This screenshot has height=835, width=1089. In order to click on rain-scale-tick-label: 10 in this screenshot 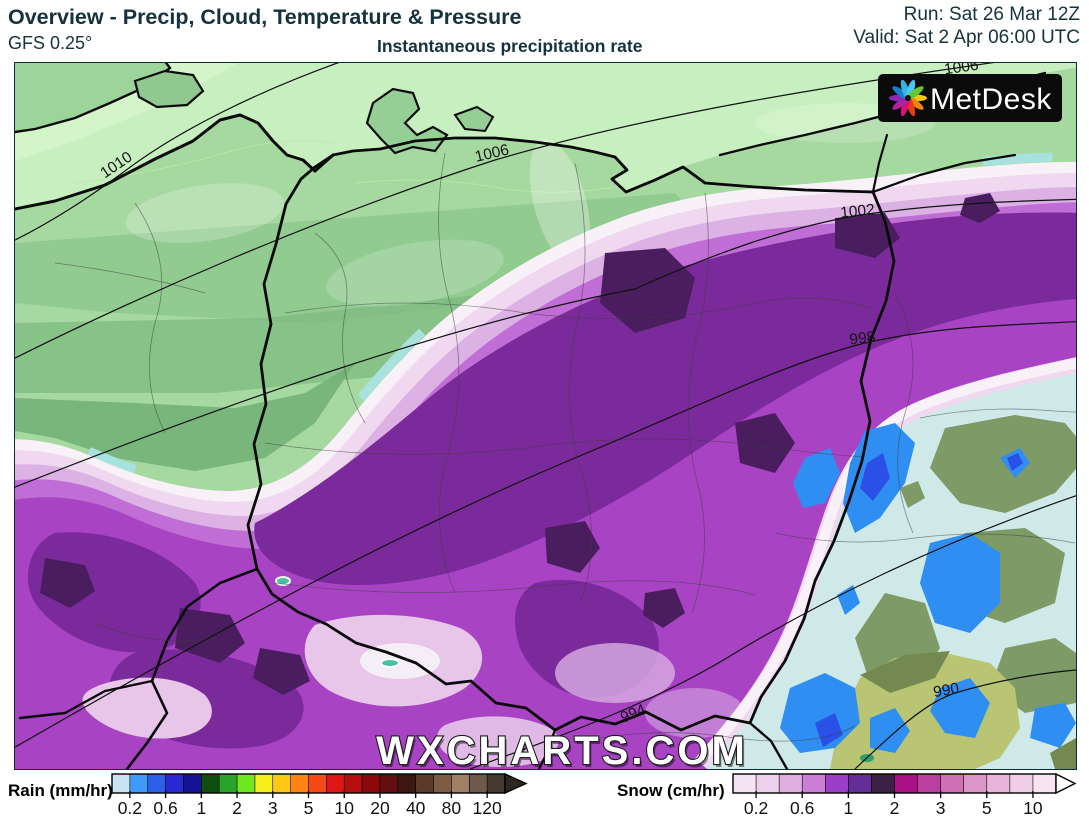, I will do `click(344, 808)`.